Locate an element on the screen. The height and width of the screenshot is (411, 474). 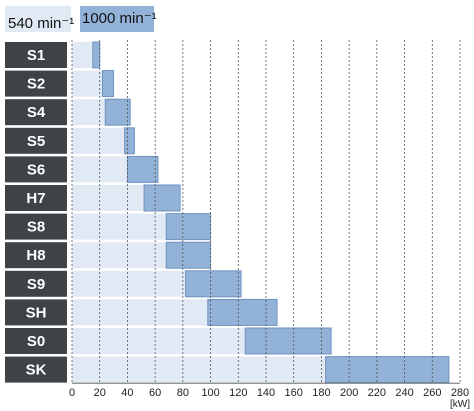
x-tick-label: 260 is located at coordinates (432, 393).